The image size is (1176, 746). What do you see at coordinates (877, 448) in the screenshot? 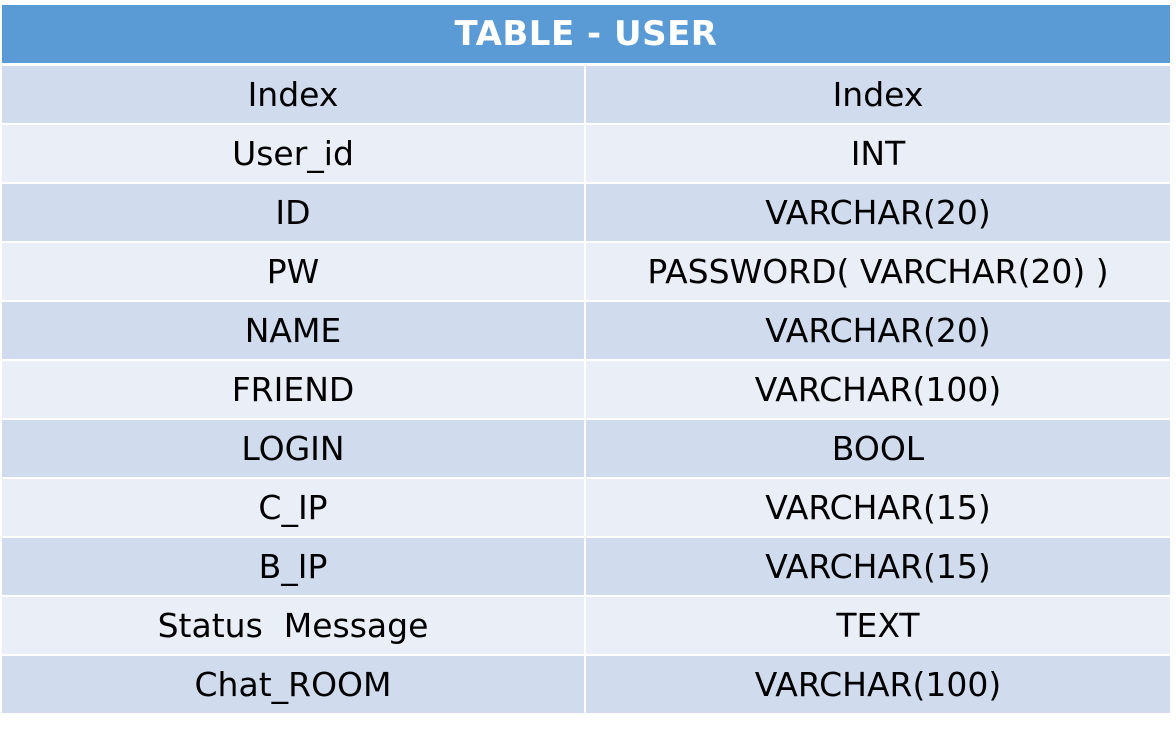
I see `column-type-cell: BOOL` at bounding box center [877, 448].